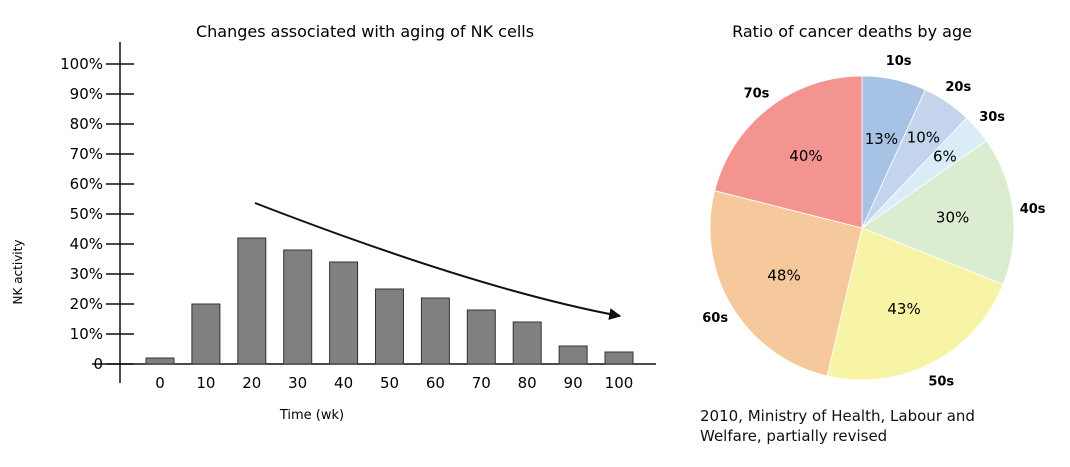  Describe the element at coordinates (86, 154) in the screenshot. I see `y-tick-label: 70%` at that location.